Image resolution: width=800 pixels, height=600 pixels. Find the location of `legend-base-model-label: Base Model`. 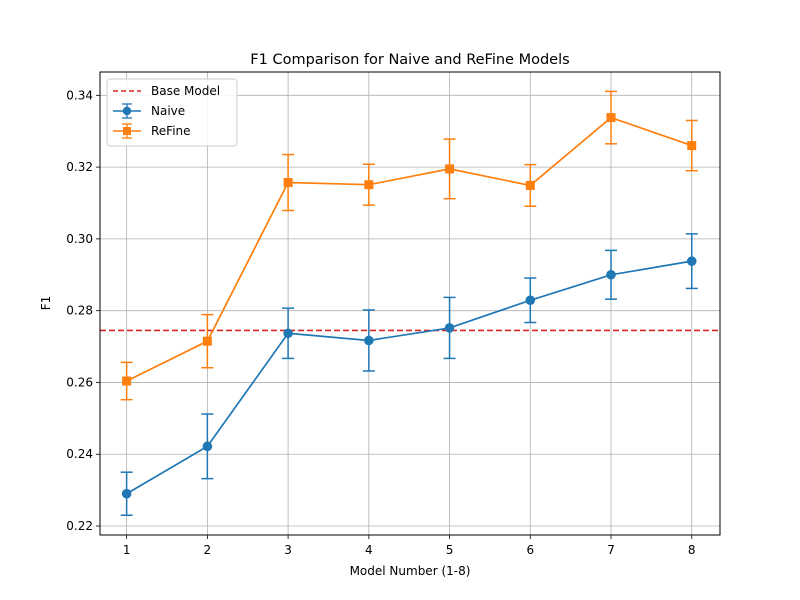

legend-base-model-label: Base Model is located at coordinates (185, 91).